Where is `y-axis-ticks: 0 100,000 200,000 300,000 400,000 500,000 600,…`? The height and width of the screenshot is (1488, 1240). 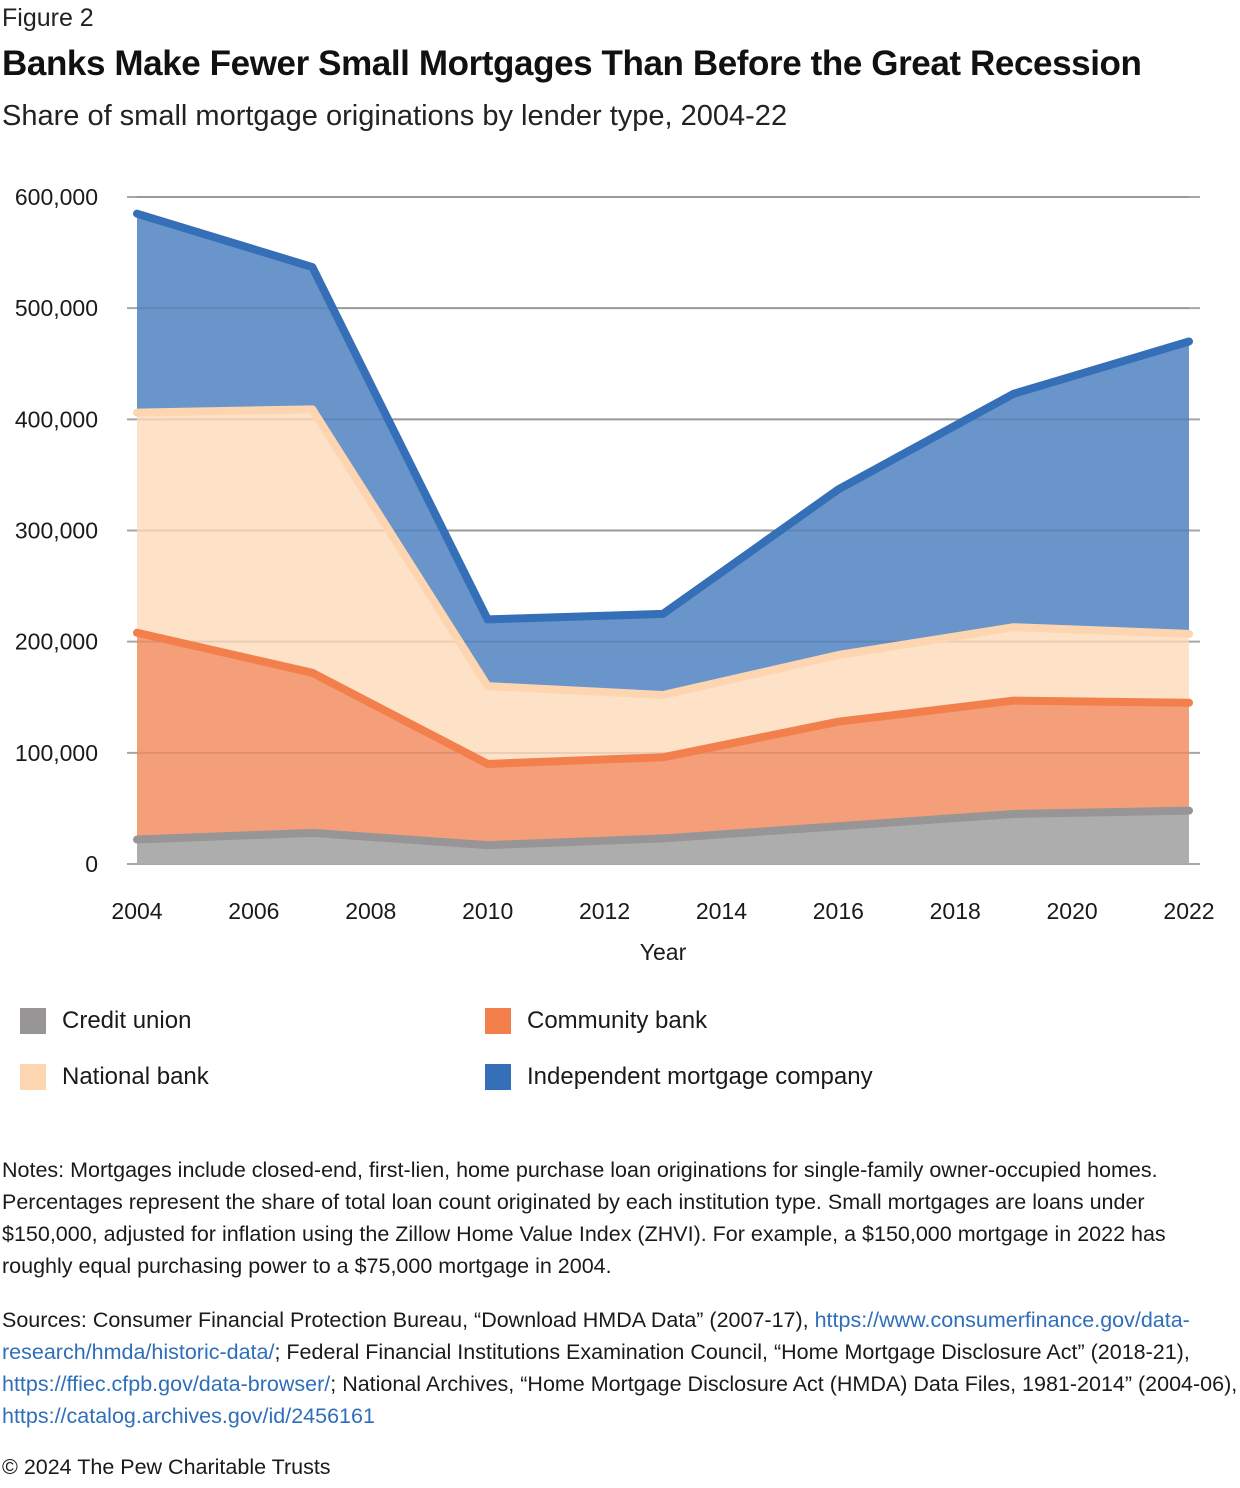
y-axis-ticks: 0 100,000 200,000 300,000 400,000 500,000 600,… is located at coordinates (56, 530).